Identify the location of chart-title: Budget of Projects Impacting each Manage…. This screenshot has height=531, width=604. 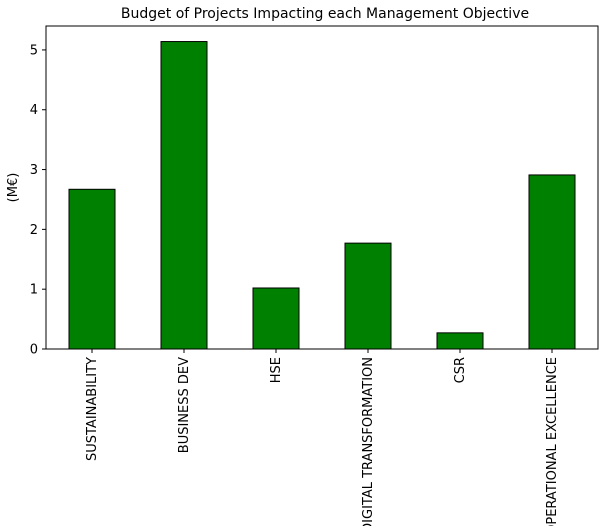
(325, 14).